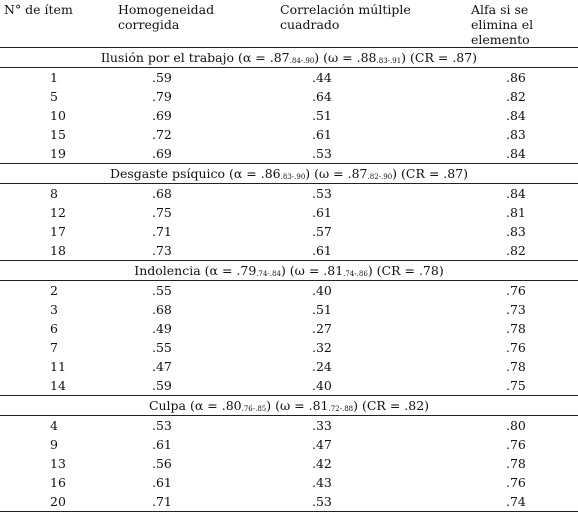 This screenshot has width=578, height=512. I want to click on section-cr: .78, so click(428, 270).